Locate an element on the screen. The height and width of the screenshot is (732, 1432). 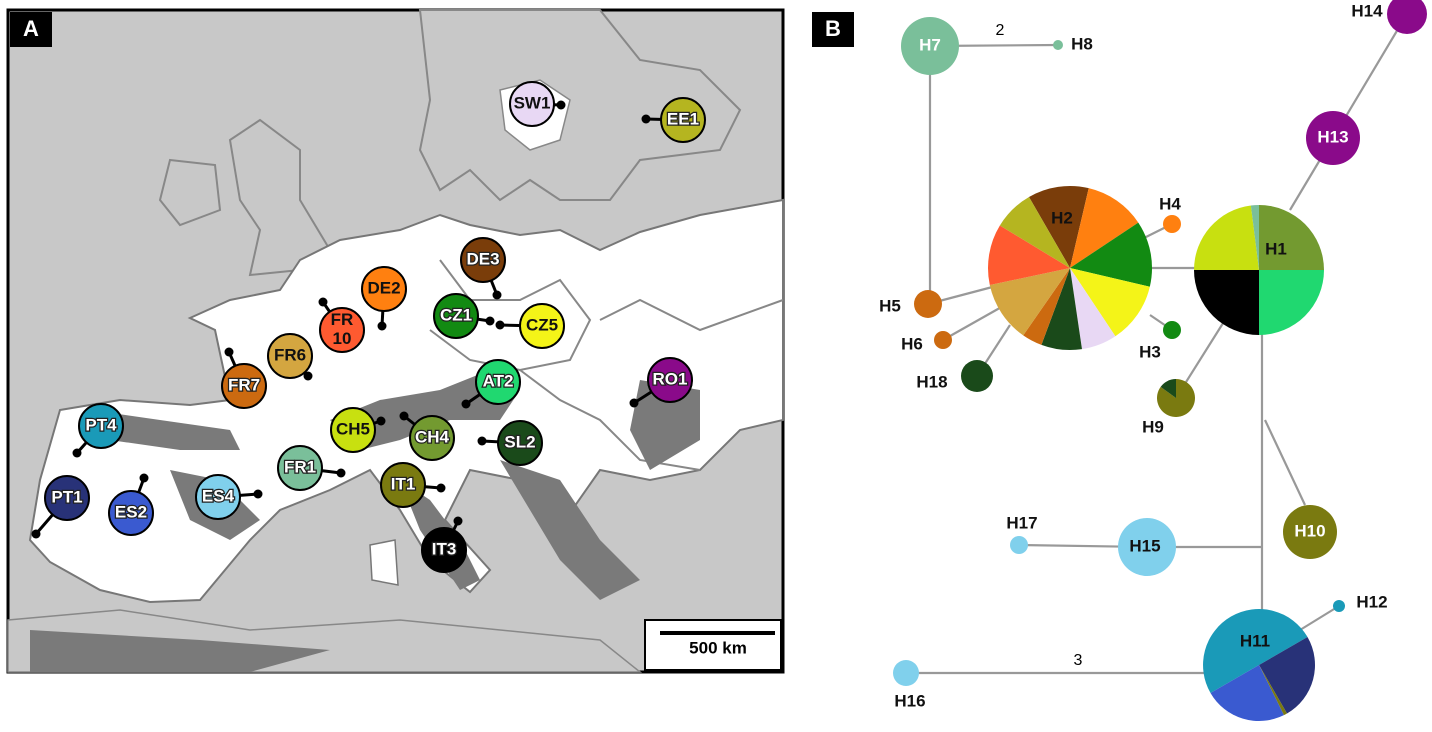
population-label: SW1 is located at coordinates (532, 102).